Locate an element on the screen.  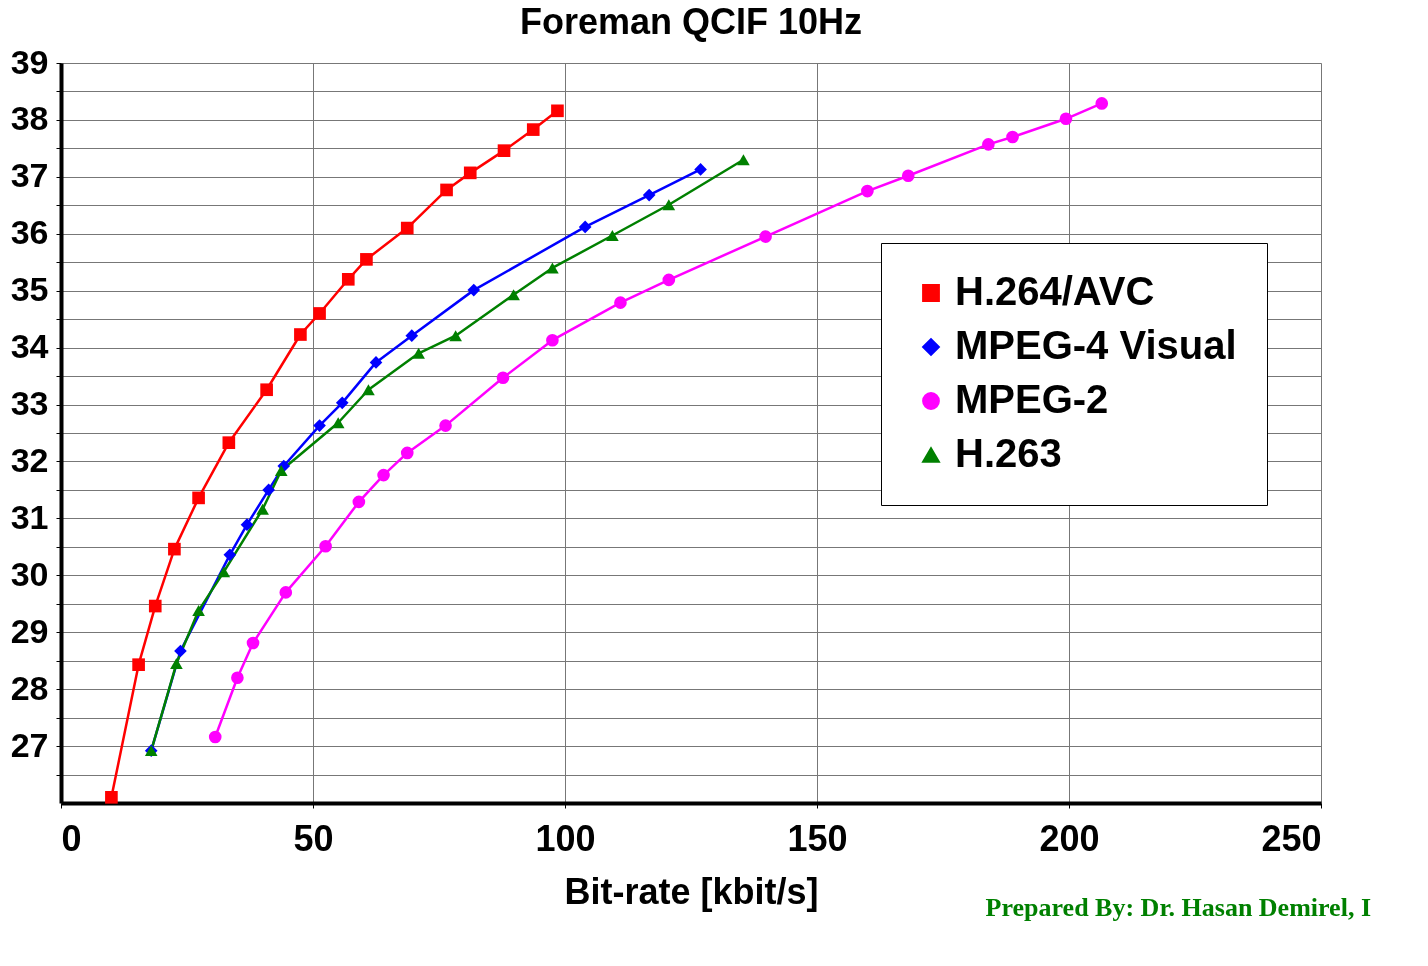
y-tick-label: 31 is located at coordinates (29, 516).